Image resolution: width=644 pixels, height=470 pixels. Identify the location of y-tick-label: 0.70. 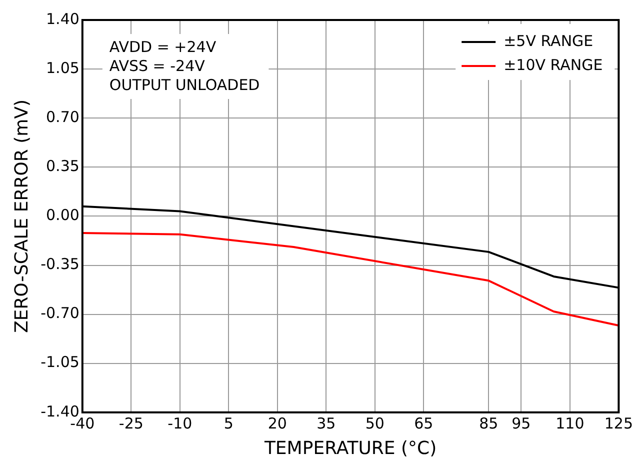
(63, 117).